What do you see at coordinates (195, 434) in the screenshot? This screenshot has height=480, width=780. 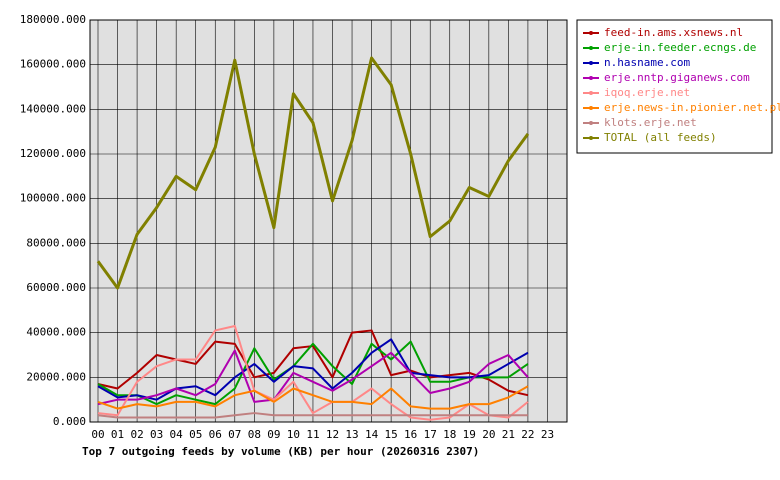 I see `x-tick-label: 05` at bounding box center [195, 434].